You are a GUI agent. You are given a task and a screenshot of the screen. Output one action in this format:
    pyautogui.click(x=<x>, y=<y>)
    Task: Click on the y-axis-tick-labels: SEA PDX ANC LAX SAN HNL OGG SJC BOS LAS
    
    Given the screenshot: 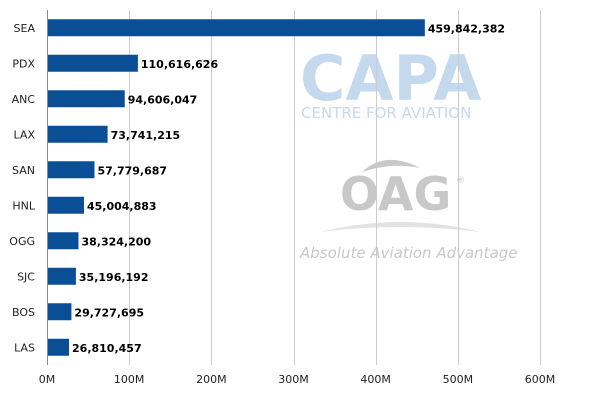 What is the action you would take?
    pyautogui.click(x=22, y=188)
    